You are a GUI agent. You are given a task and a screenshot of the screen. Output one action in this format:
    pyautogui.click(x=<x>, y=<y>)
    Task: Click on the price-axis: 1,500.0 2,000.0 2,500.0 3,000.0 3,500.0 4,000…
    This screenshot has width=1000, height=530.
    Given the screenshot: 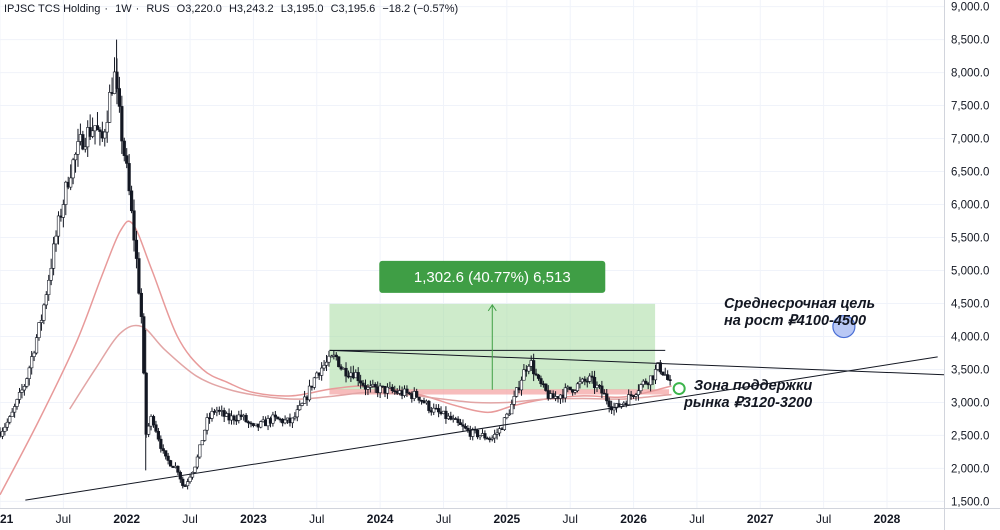 What is the action you would take?
    pyautogui.click(x=970, y=255)
    